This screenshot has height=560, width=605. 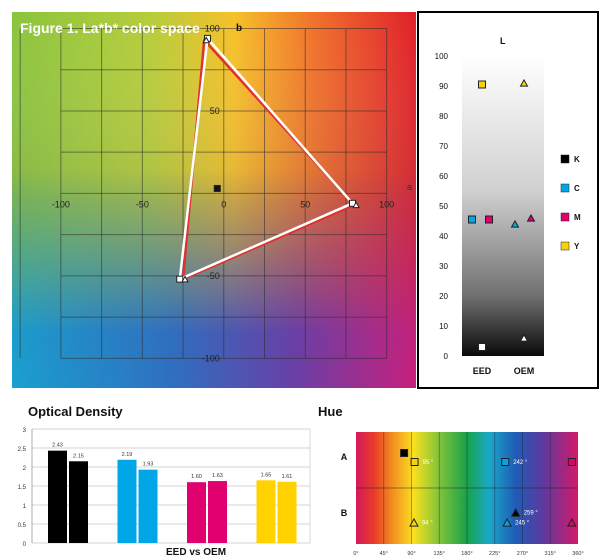 I want to click on hue-point-label: 94 °, so click(x=427, y=524).